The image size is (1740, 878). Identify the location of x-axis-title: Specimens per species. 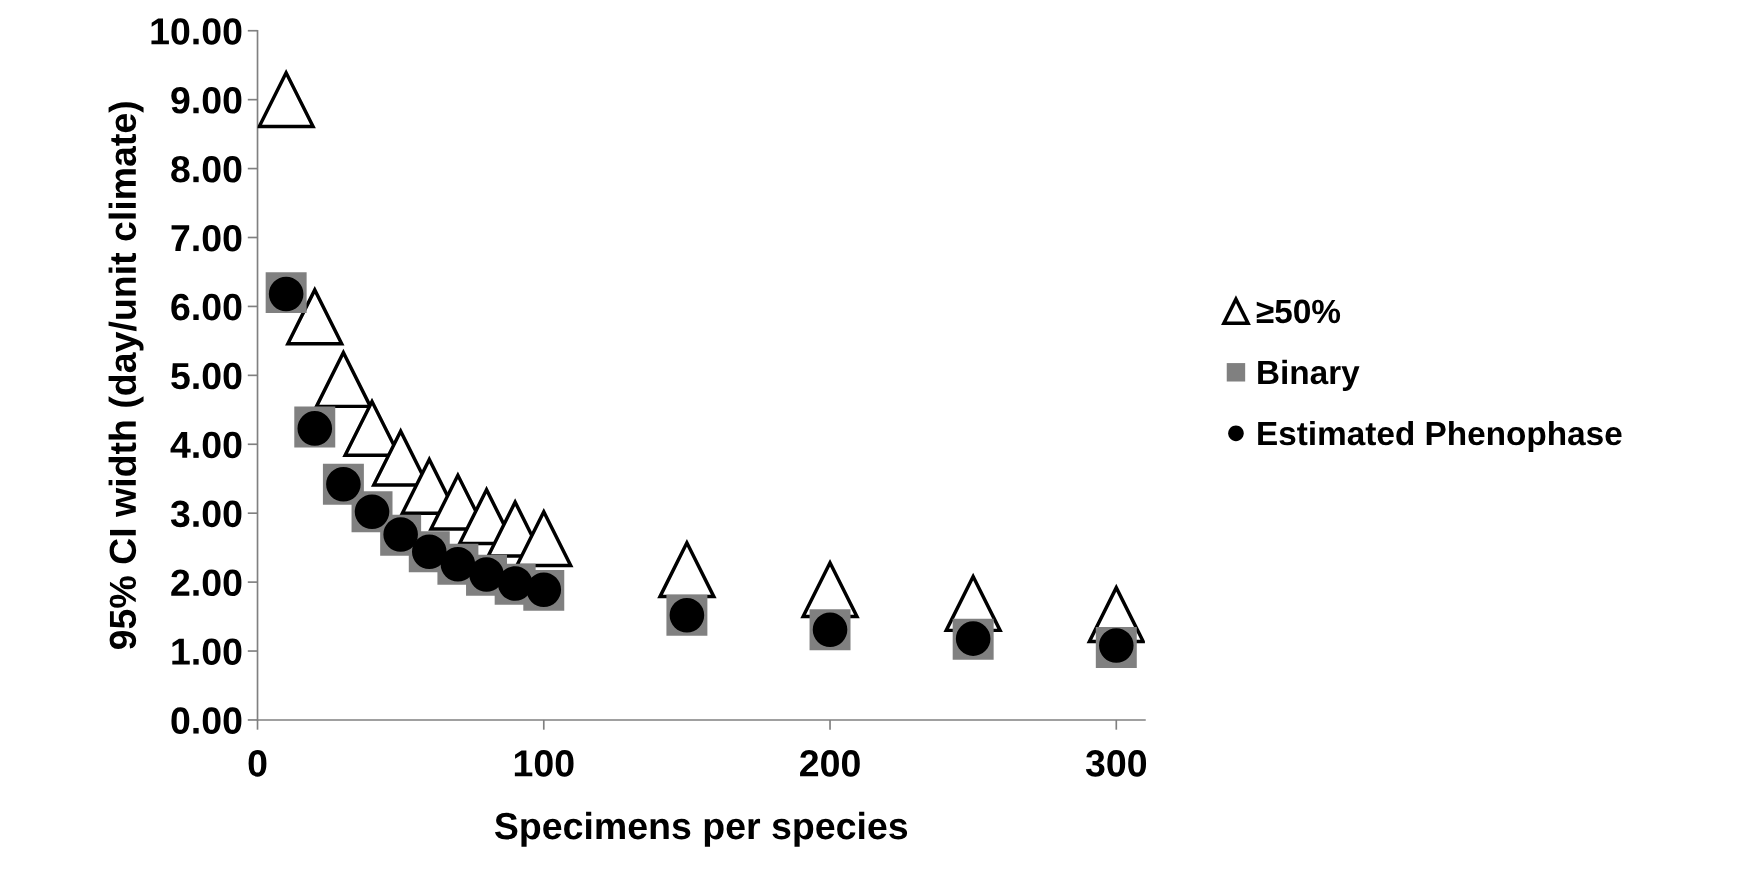
(701, 829).